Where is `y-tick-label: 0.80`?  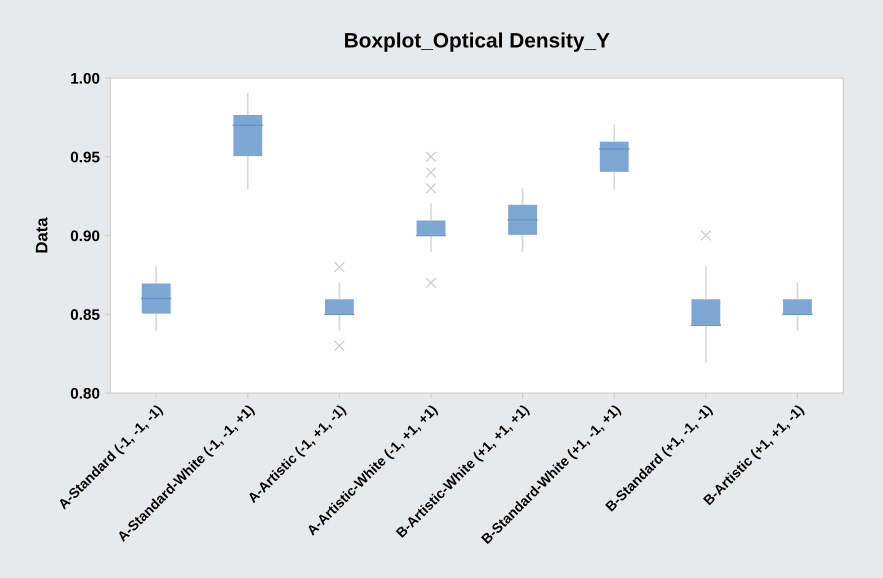
y-tick-label: 0.80 is located at coordinates (85, 393).